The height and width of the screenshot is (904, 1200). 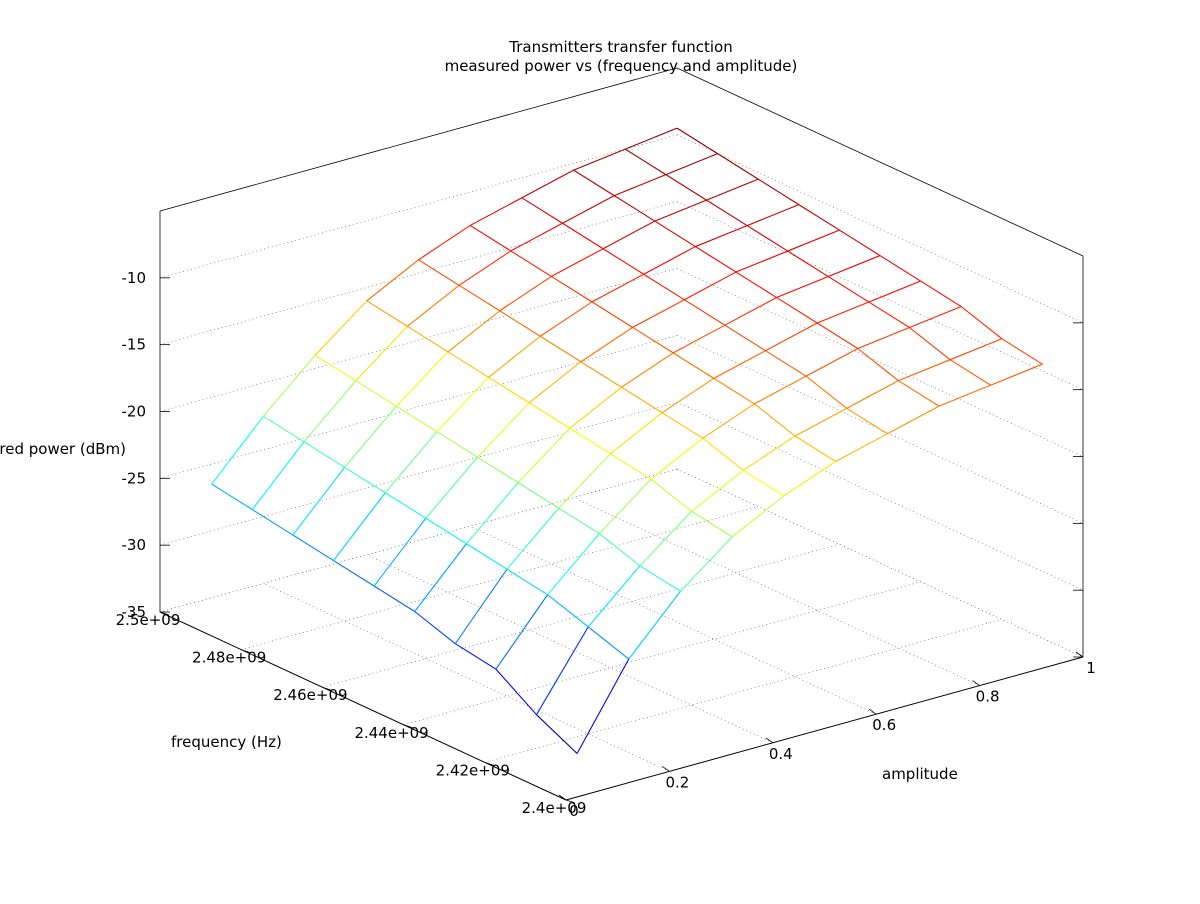 I want to click on z-tick-label: -30, so click(x=134, y=545).